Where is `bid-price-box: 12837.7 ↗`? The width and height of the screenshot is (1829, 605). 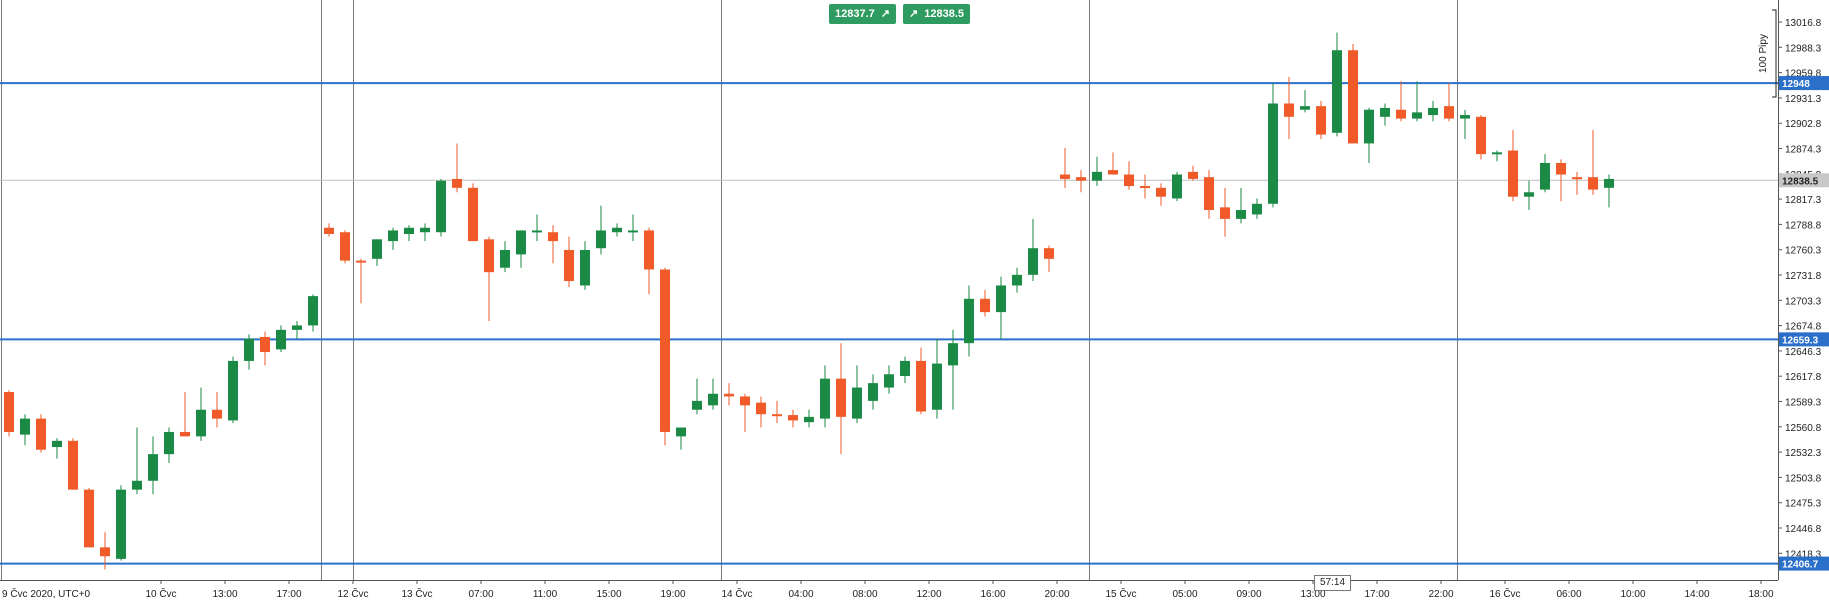 bid-price-box: 12837.7 ↗ is located at coordinates (862, 14).